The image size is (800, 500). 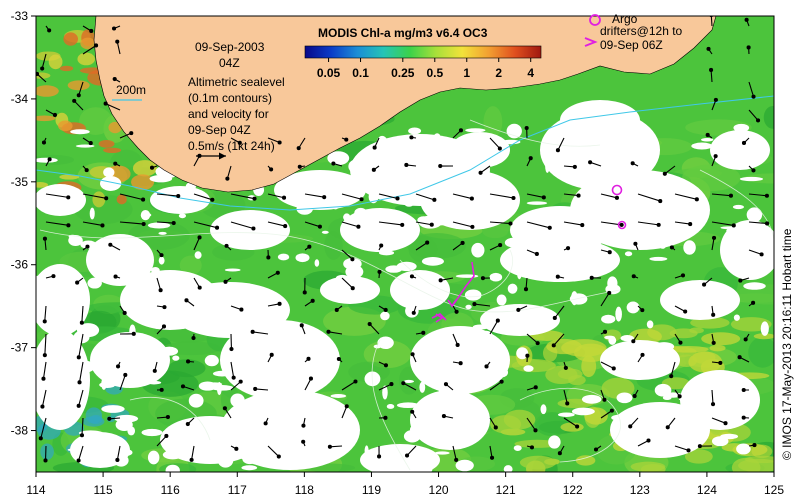 I want to click on argo-line-3: 09-Sep 06Z, so click(x=631, y=45).